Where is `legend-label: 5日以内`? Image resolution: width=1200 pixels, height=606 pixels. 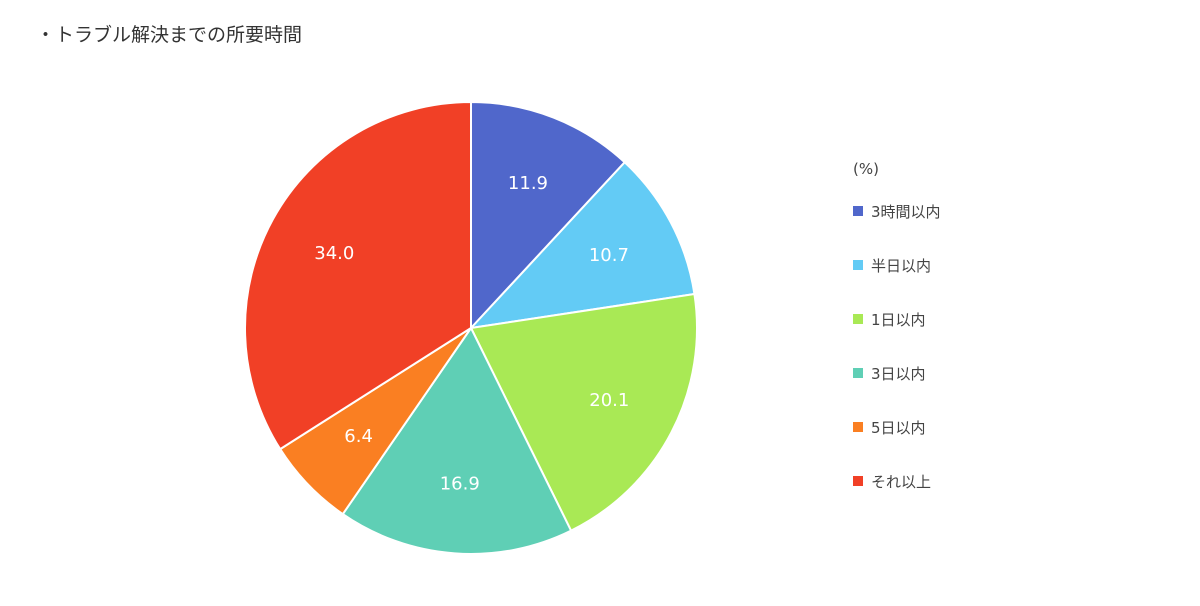 legend-label: 5日以内 is located at coordinates (898, 427).